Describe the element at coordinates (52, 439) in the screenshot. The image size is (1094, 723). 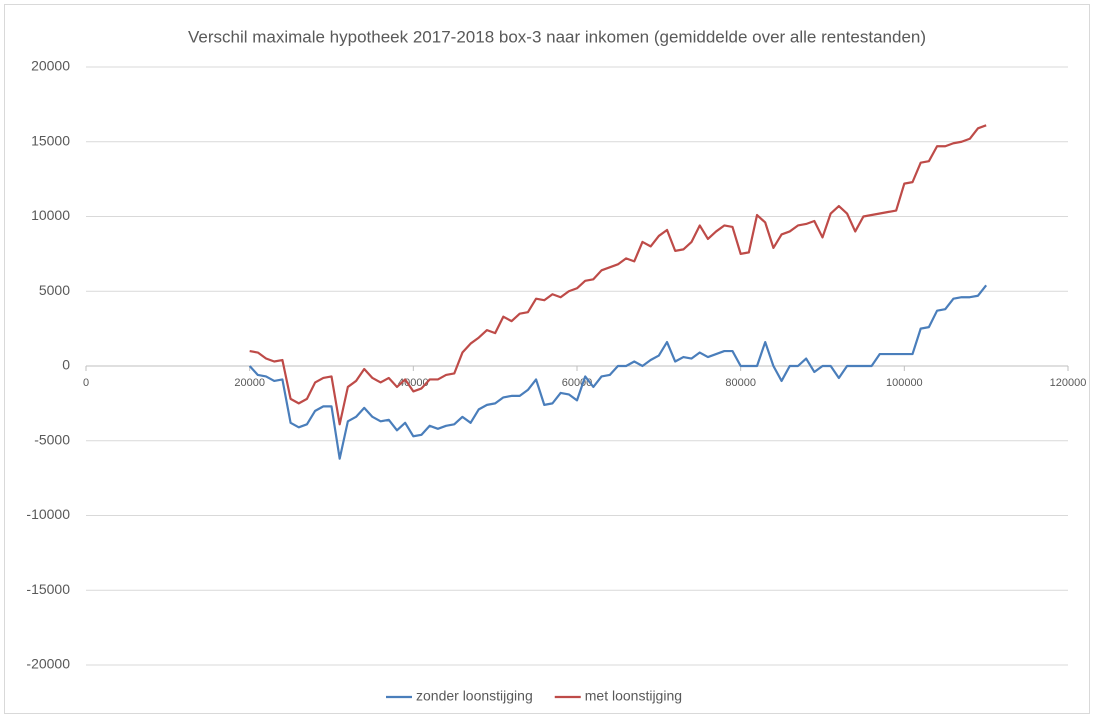
I see `y-tick-label: -5000` at that location.